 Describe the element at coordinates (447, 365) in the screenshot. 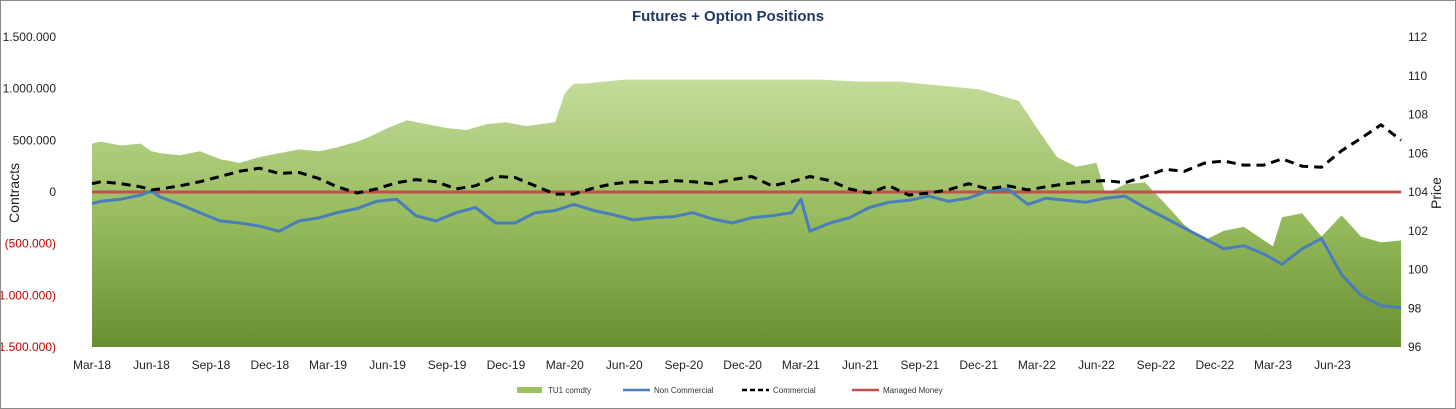

I see `x-tick-label: Sep-19` at that location.